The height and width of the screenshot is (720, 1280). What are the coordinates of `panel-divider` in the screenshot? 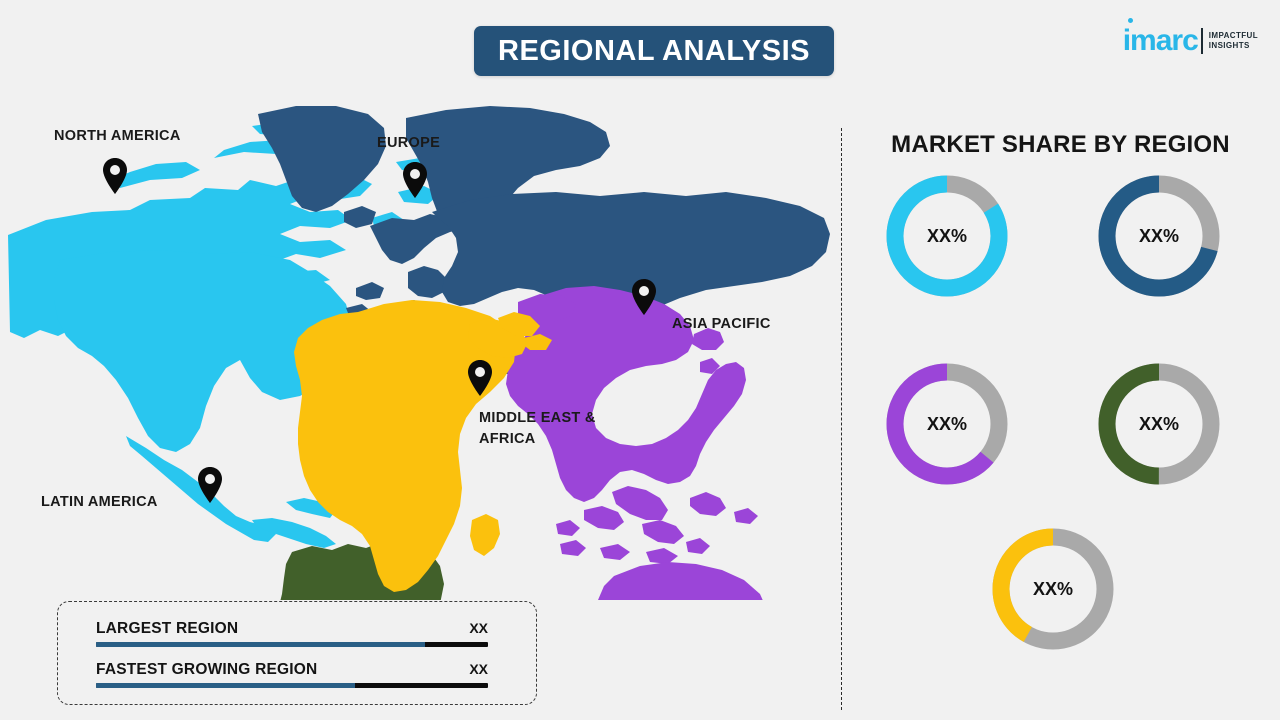 It's located at (841, 419).